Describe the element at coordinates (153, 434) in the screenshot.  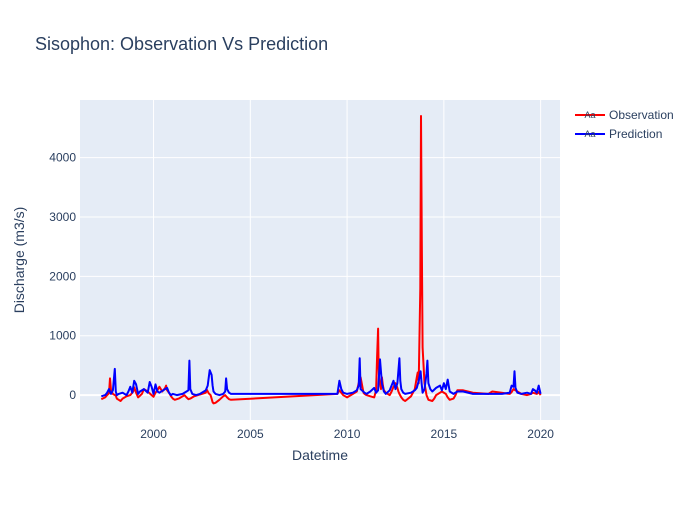
I see `x-tick-label: 2000` at that location.